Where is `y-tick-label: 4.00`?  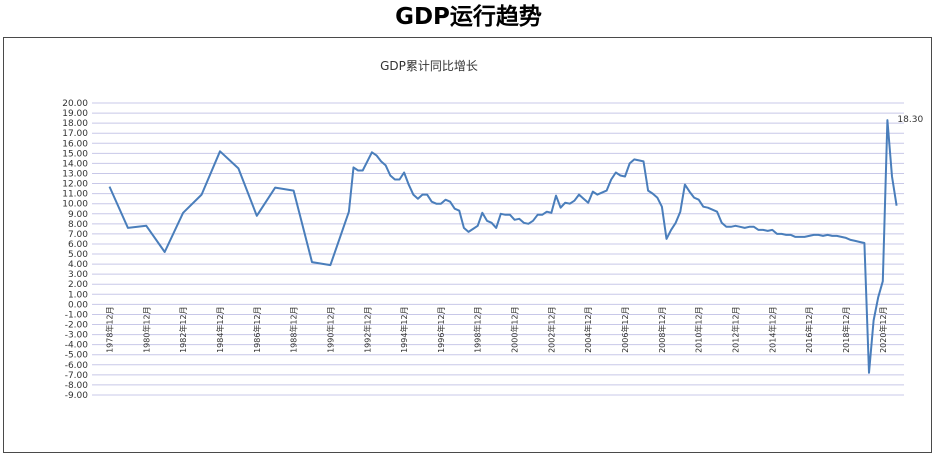
y-tick-label: 4.00 is located at coordinates (78, 265).